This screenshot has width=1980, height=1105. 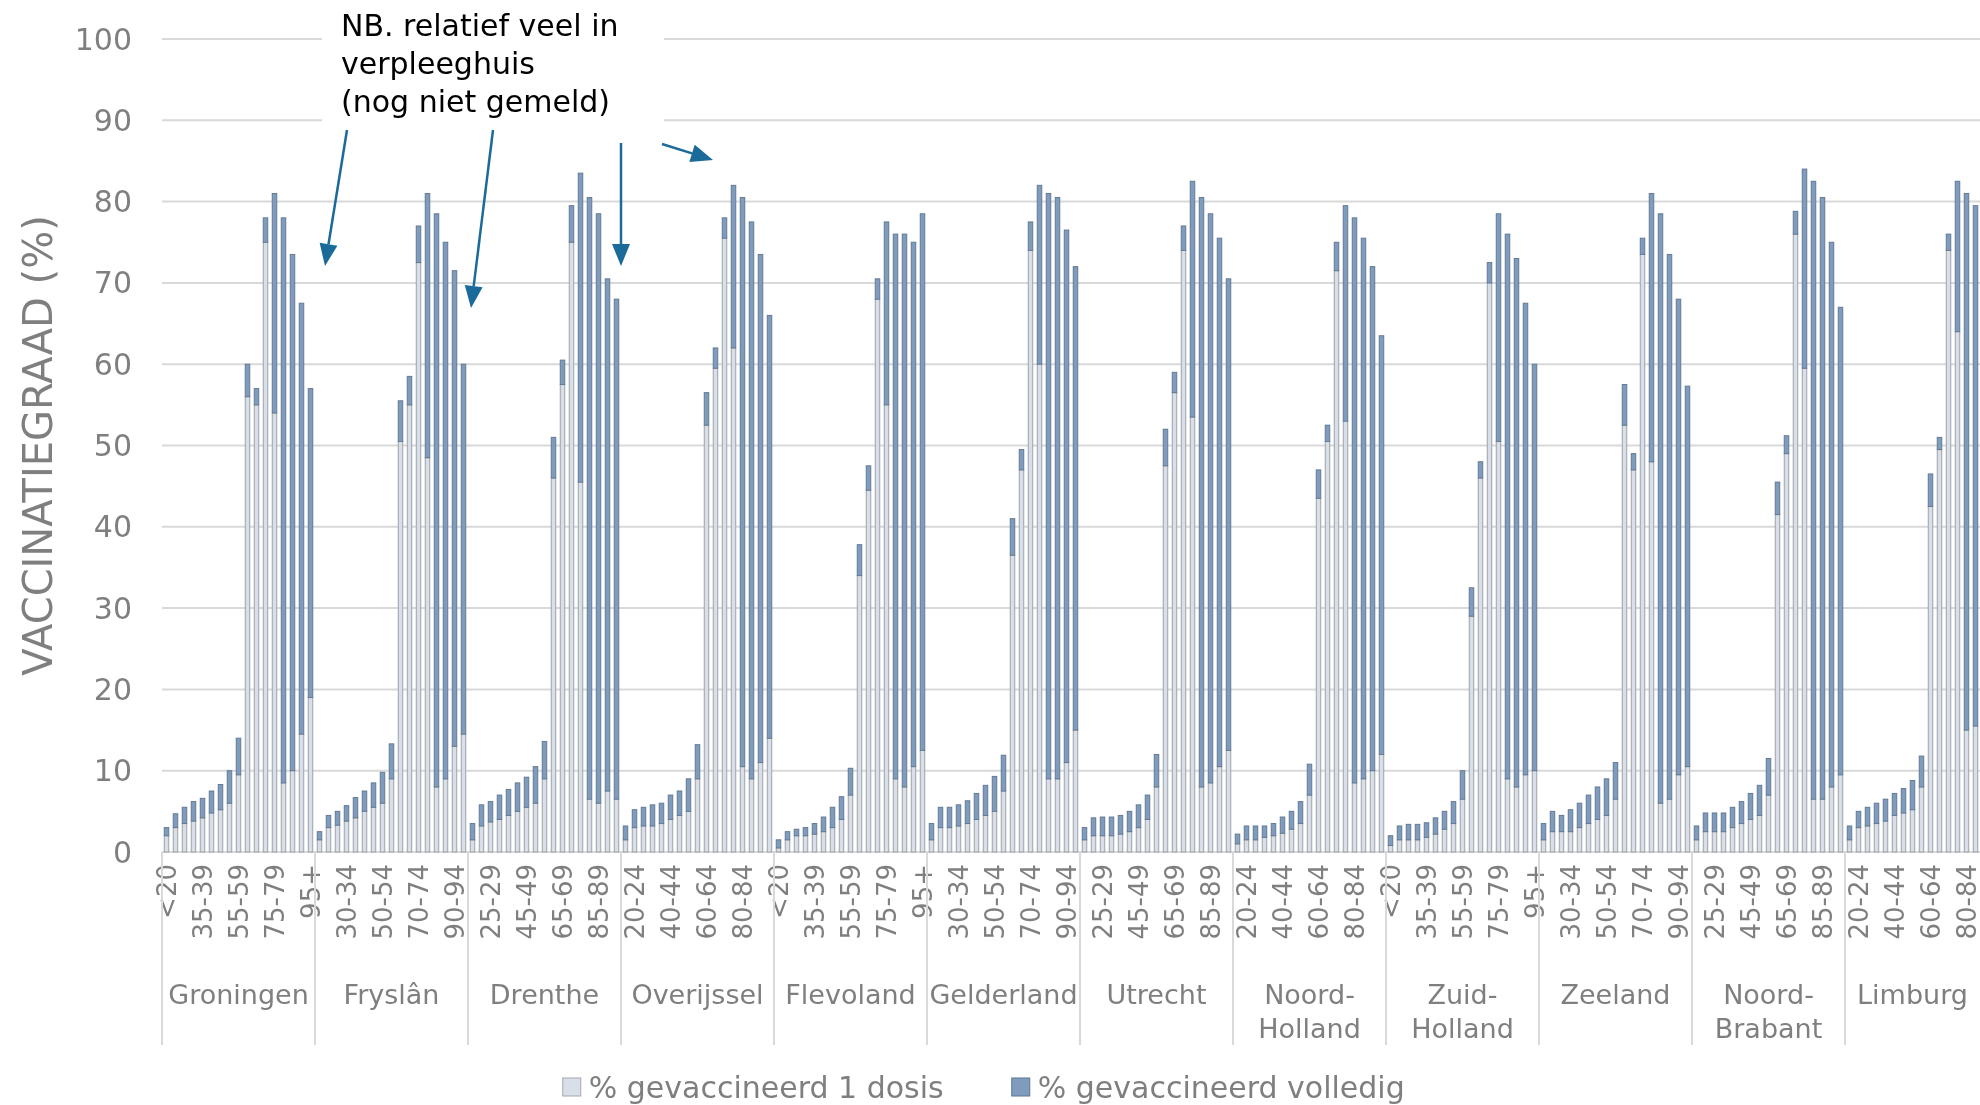 What do you see at coordinates (634, 902) in the screenshot?
I see `x-tick-label: 20-24` at bounding box center [634, 902].